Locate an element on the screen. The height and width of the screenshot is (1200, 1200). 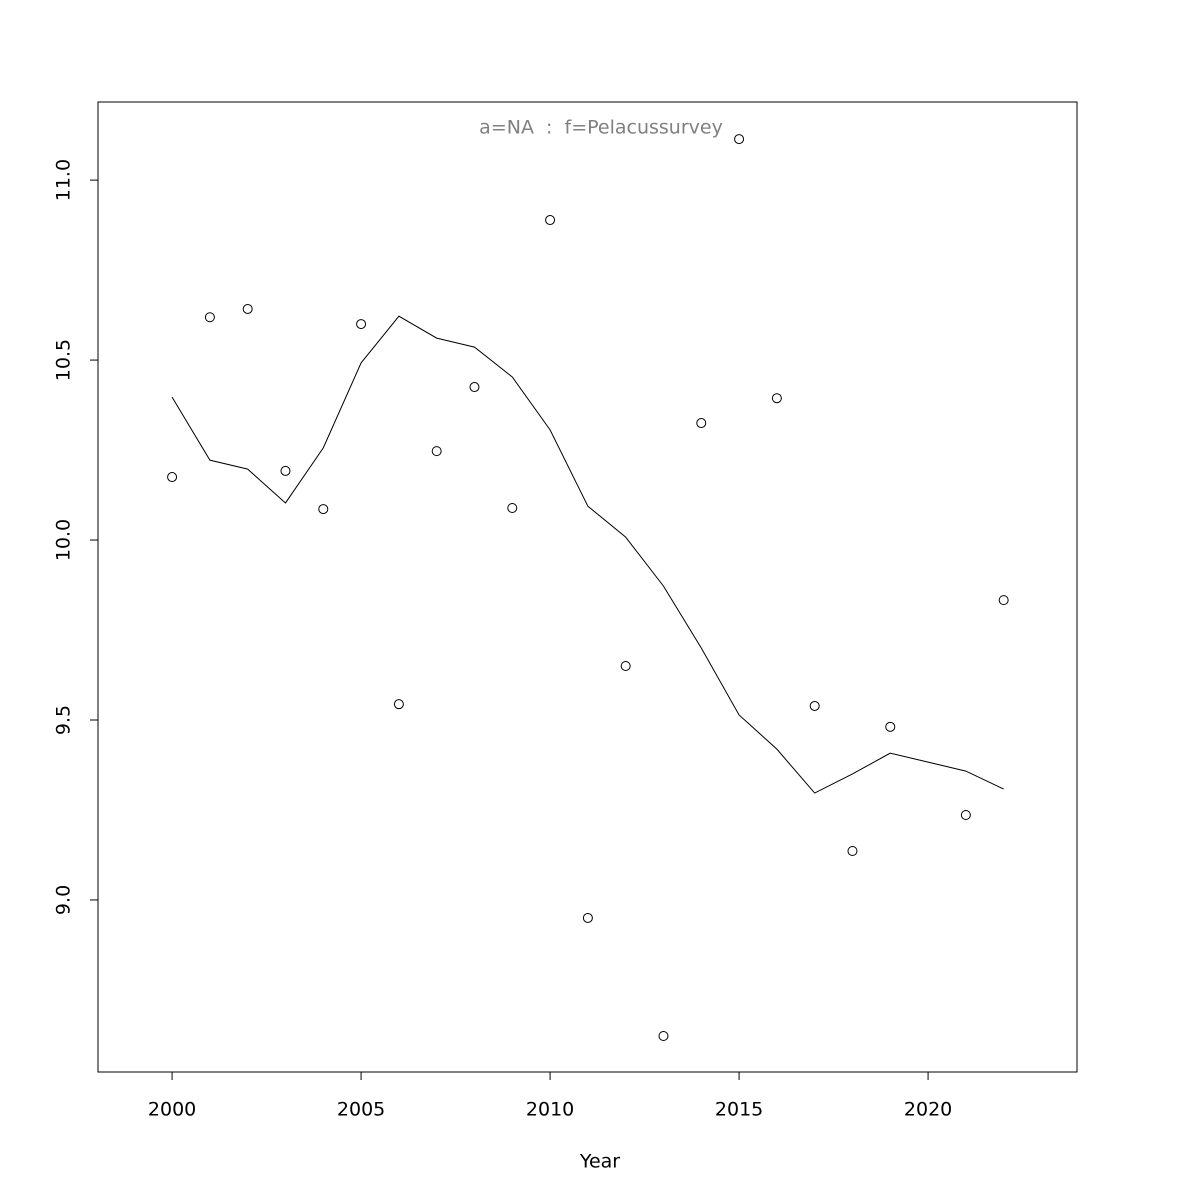
y-tick-label: 11.0 is located at coordinates (64, 180).